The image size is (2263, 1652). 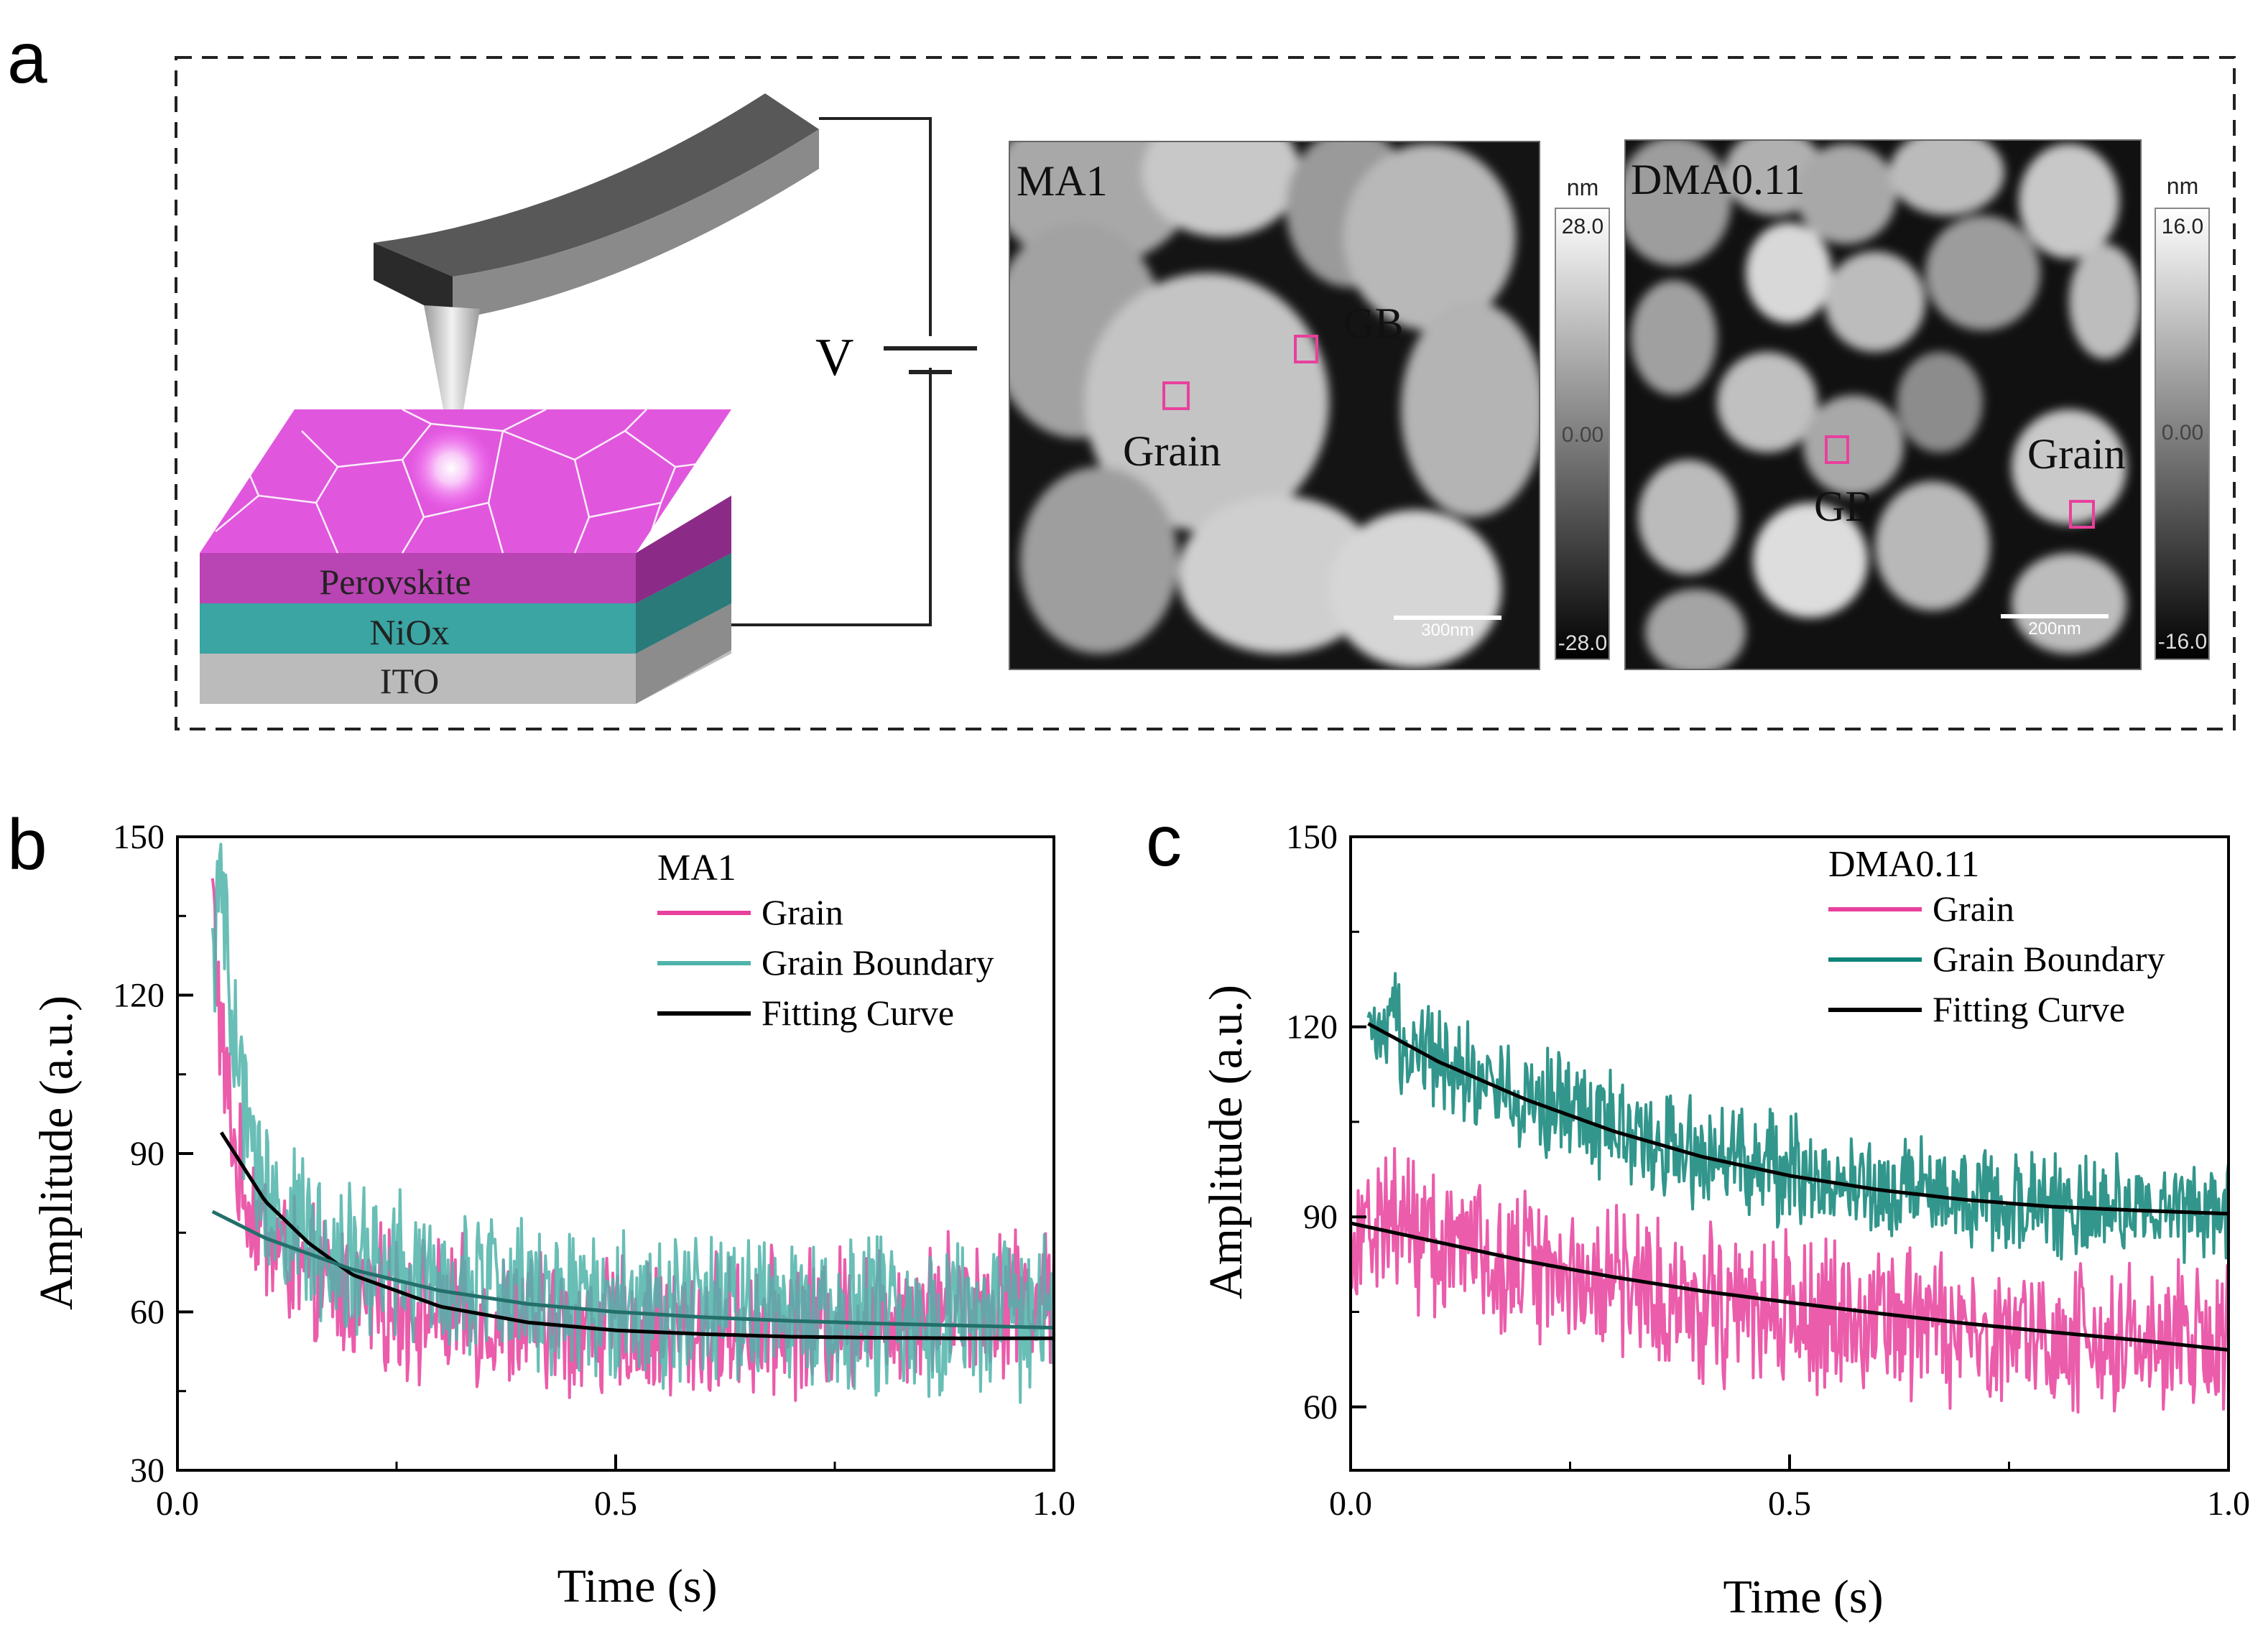 What do you see at coordinates (147, 1154) in the screenshot?
I see `chart-b-ytick-label: 90` at bounding box center [147, 1154].